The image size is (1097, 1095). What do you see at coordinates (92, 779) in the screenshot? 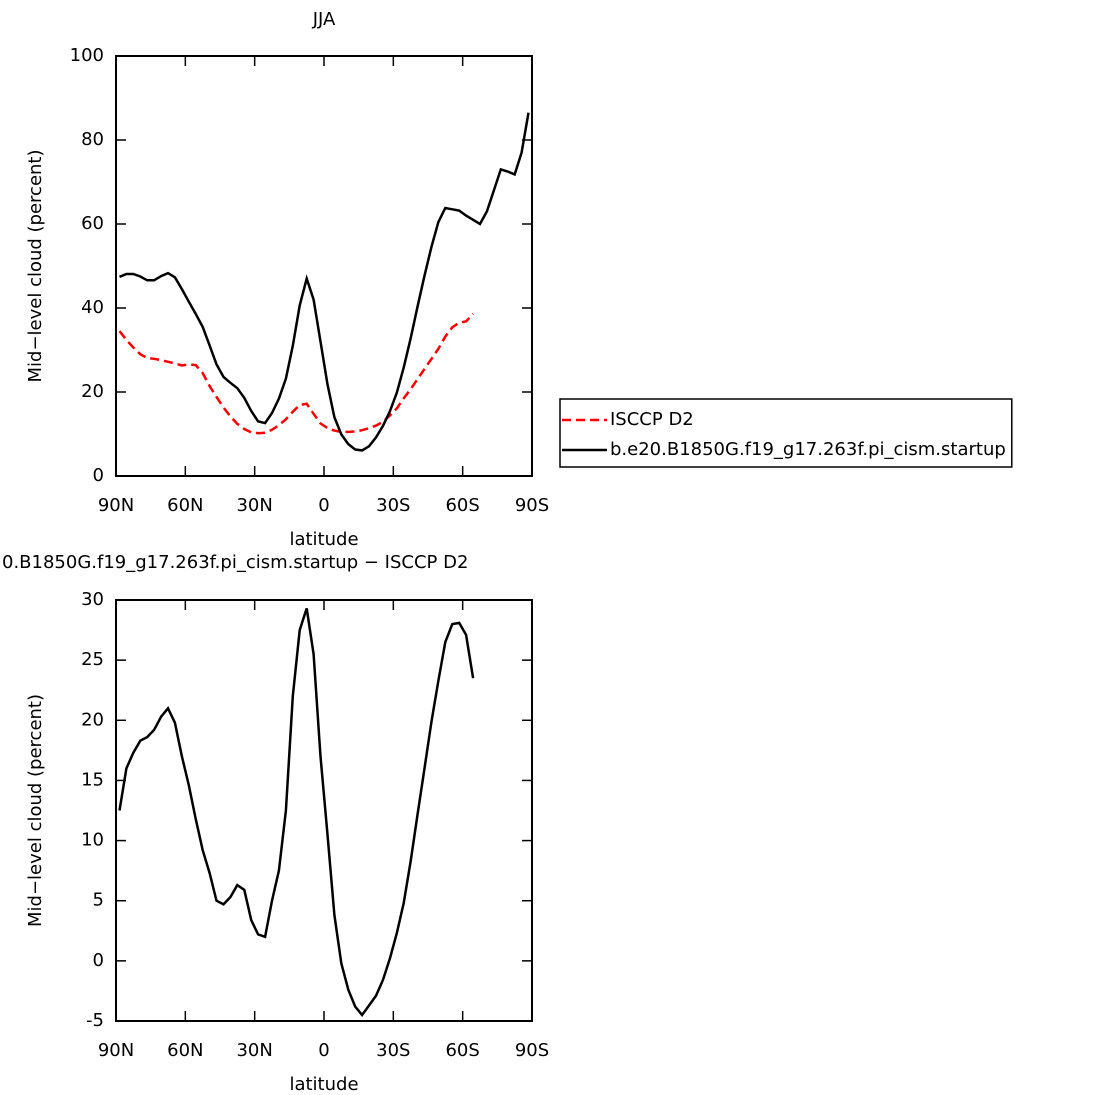
I see `y-tick-label: 15` at bounding box center [92, 779].